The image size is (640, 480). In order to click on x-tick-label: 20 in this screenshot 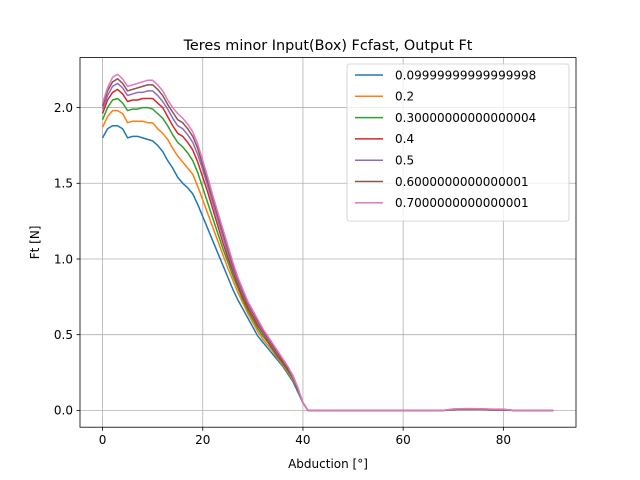, I will do `click(202, 440)`.